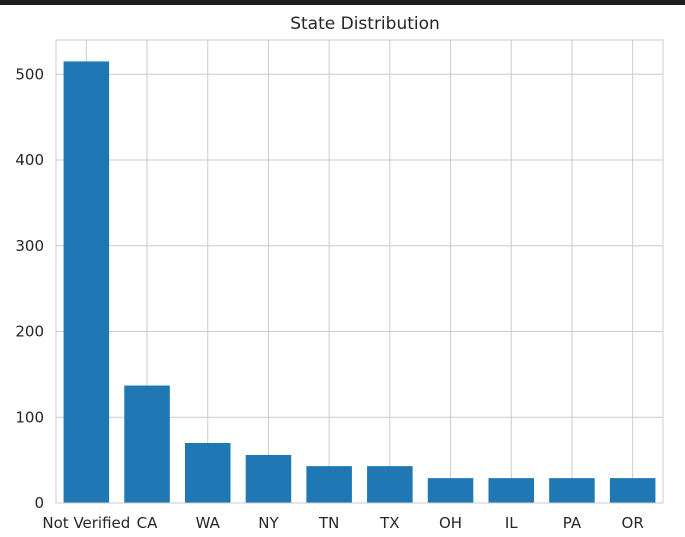  Describe the element at coordinates (268, 523) in the screenshot. I see `x-tick-label: NY` at that location.